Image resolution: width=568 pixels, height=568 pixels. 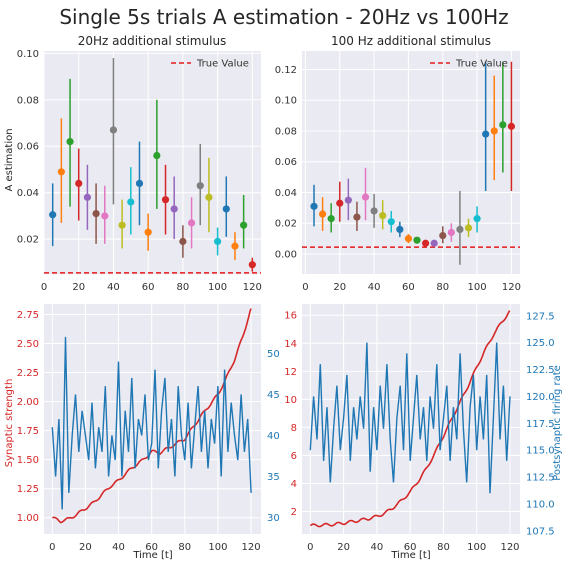 What do you see at coordinates (294, 456) in the screenshot?
I see `s100-ytick-left-label: 6` at bounding box center [294, 456].